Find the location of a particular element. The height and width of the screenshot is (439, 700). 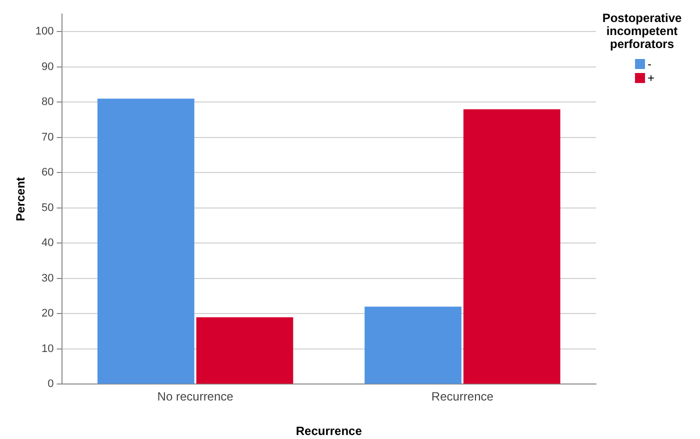

y-tick-label: 30 is located at coordinates (48, 278).